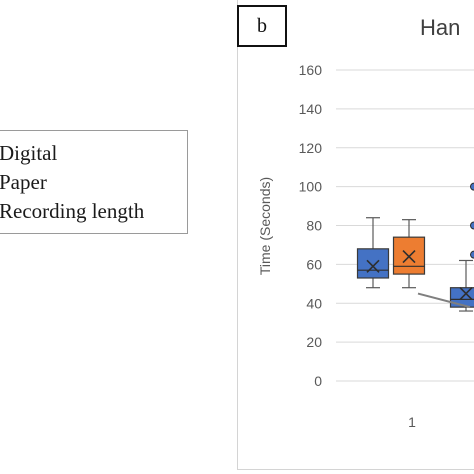 This screenshot has height=474, width=474. What do you see at coordinates (314, 226) in the screenshot?
I see `y-tick-label: 80` at bounding box center [314, 226].